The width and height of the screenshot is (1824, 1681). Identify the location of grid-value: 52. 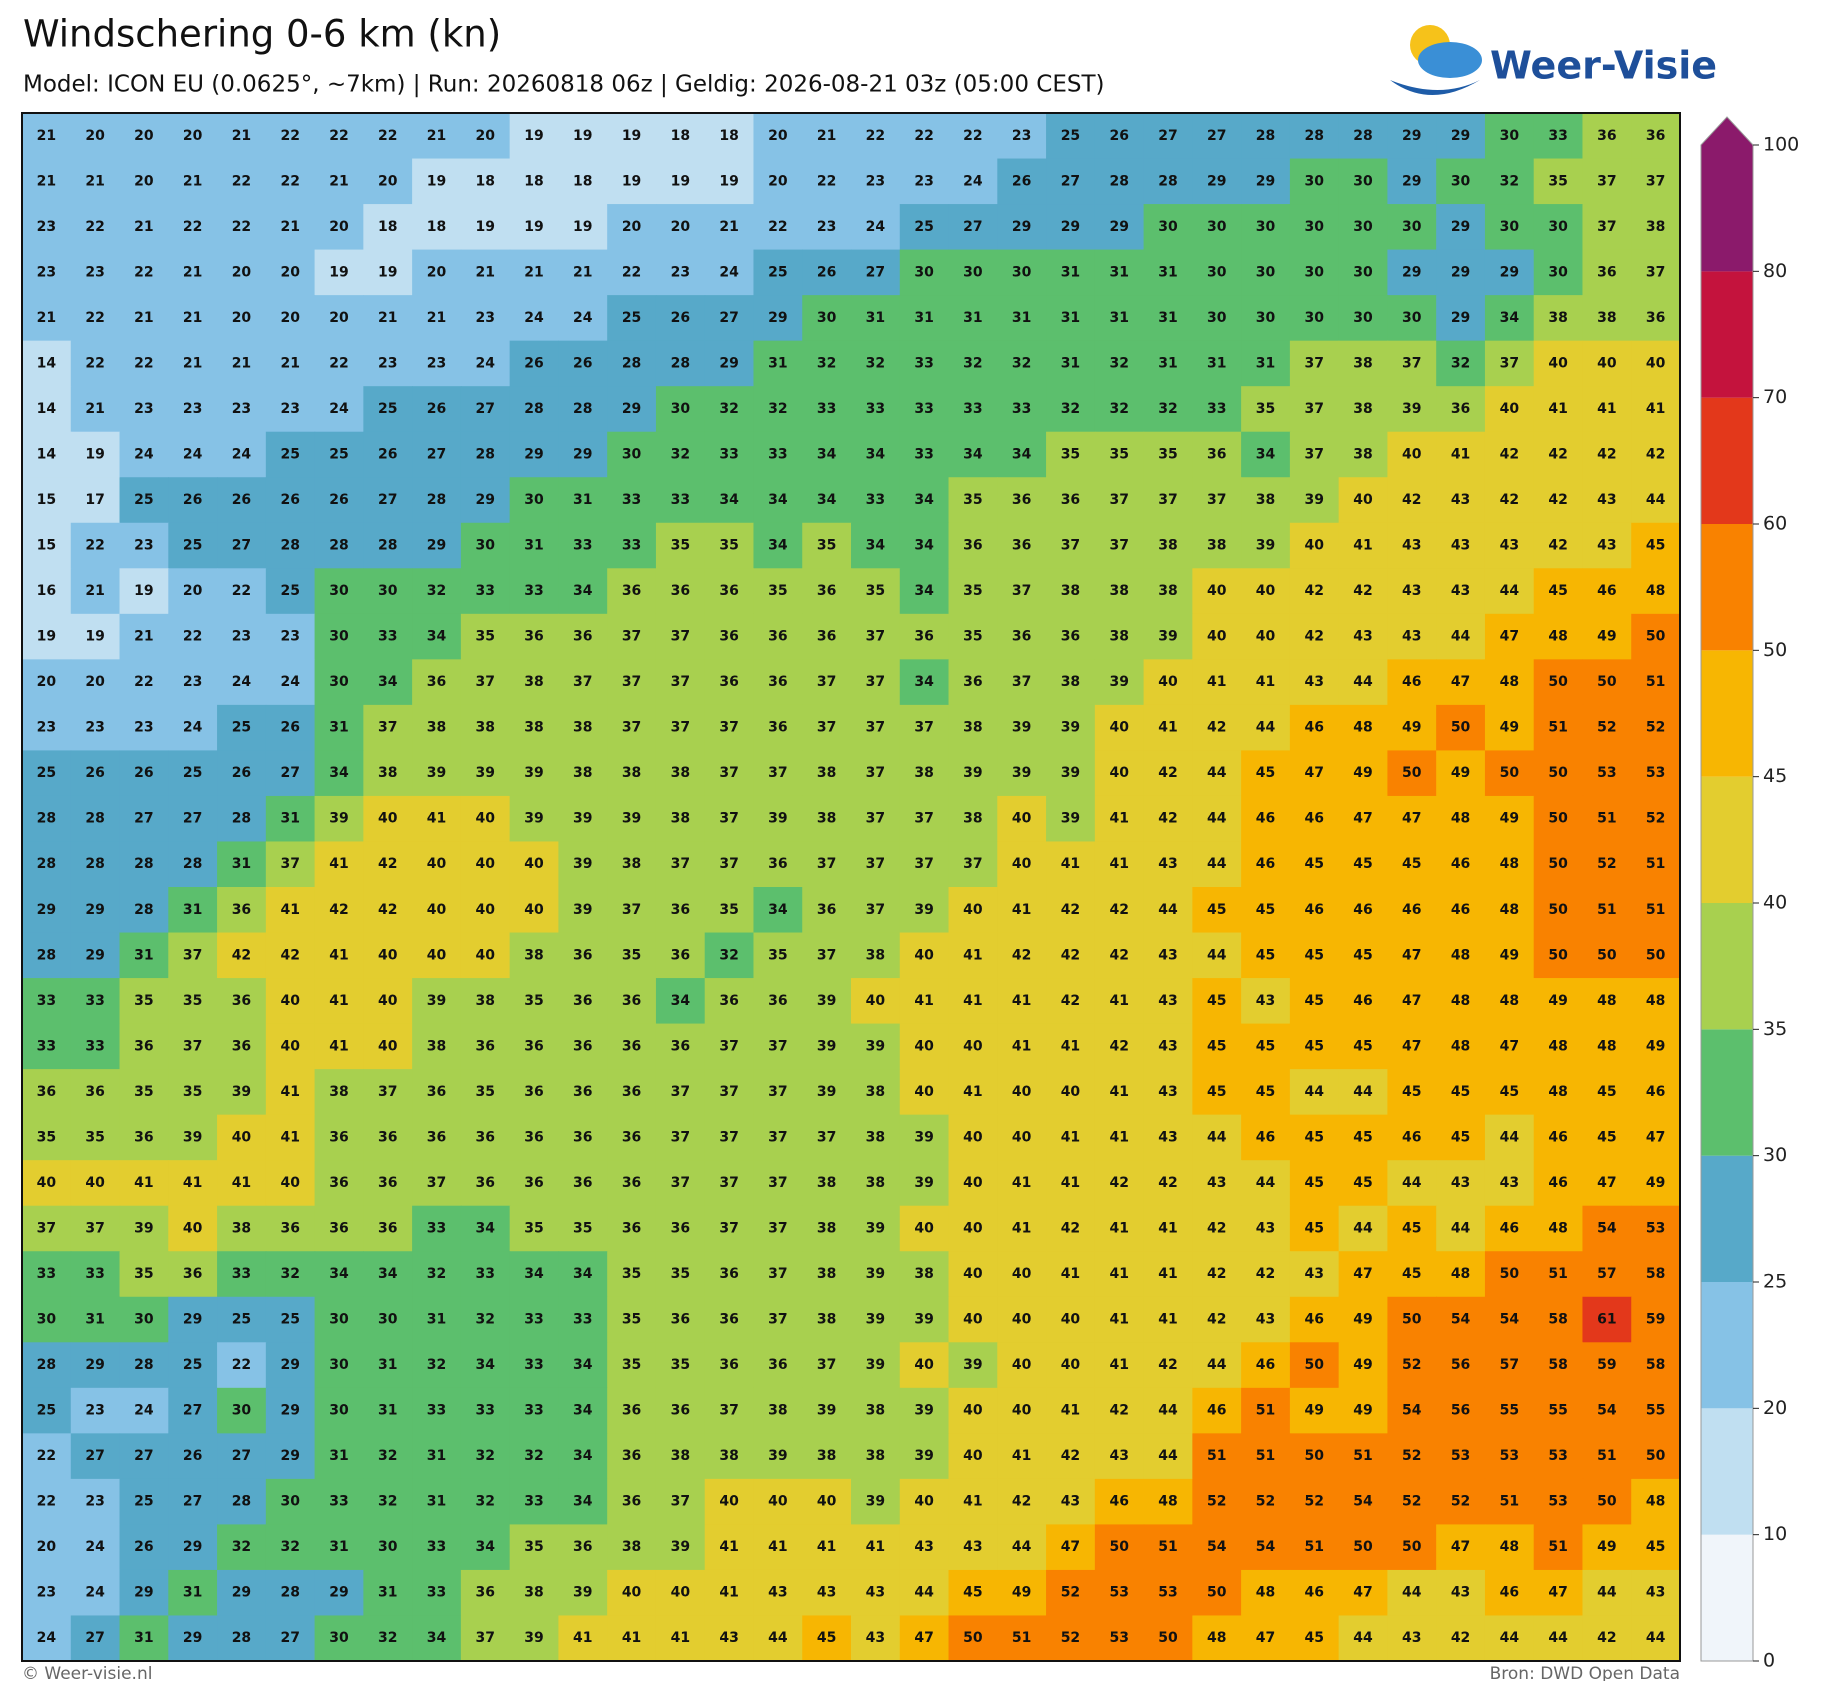
(1606, 864).